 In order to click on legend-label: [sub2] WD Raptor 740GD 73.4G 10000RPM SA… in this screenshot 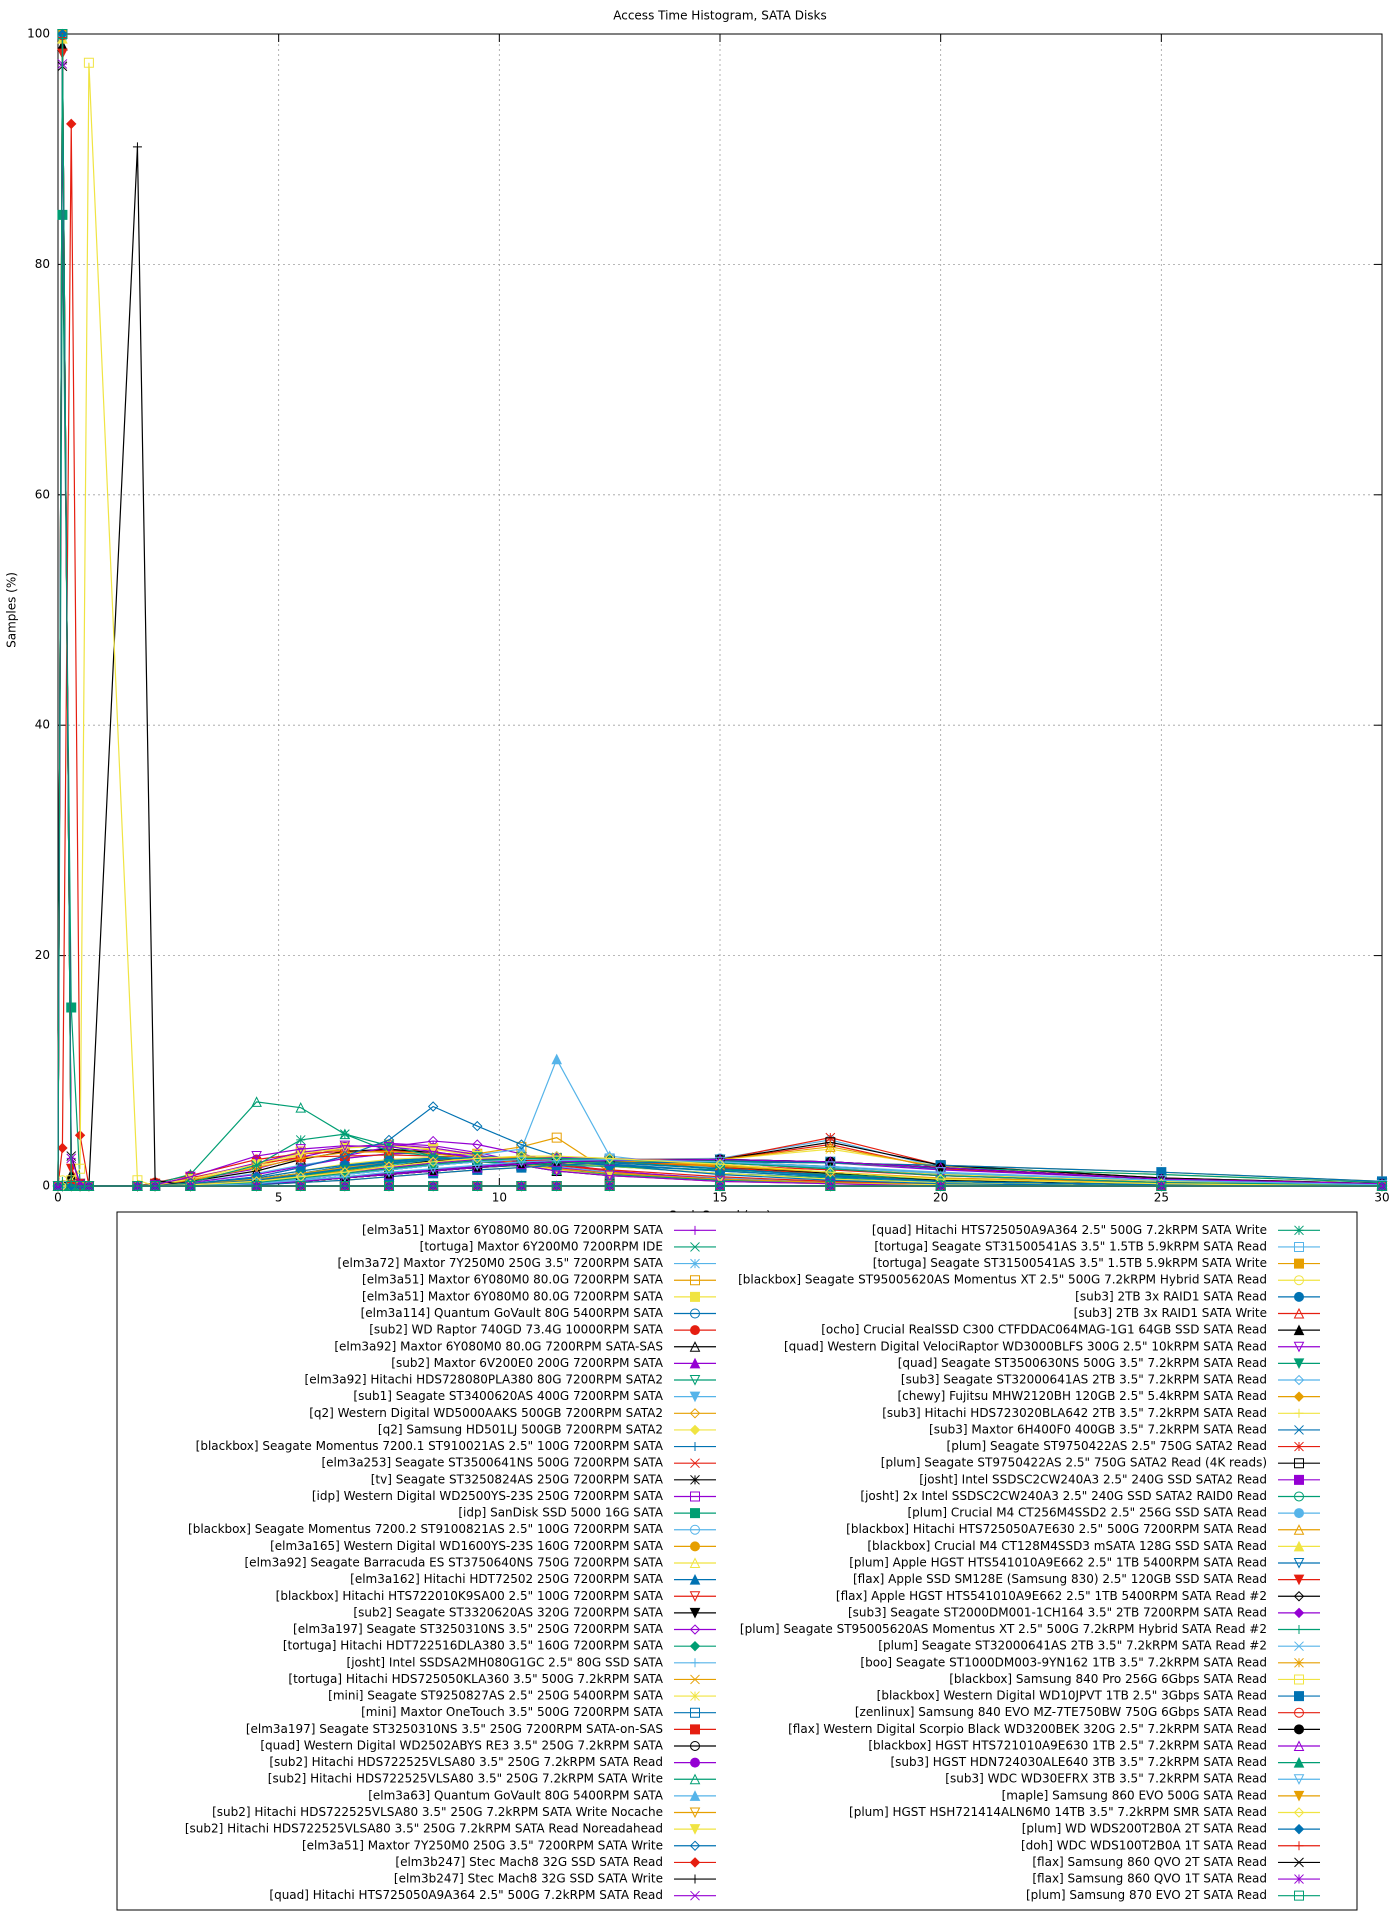, I will do `click(516, 1330)`.